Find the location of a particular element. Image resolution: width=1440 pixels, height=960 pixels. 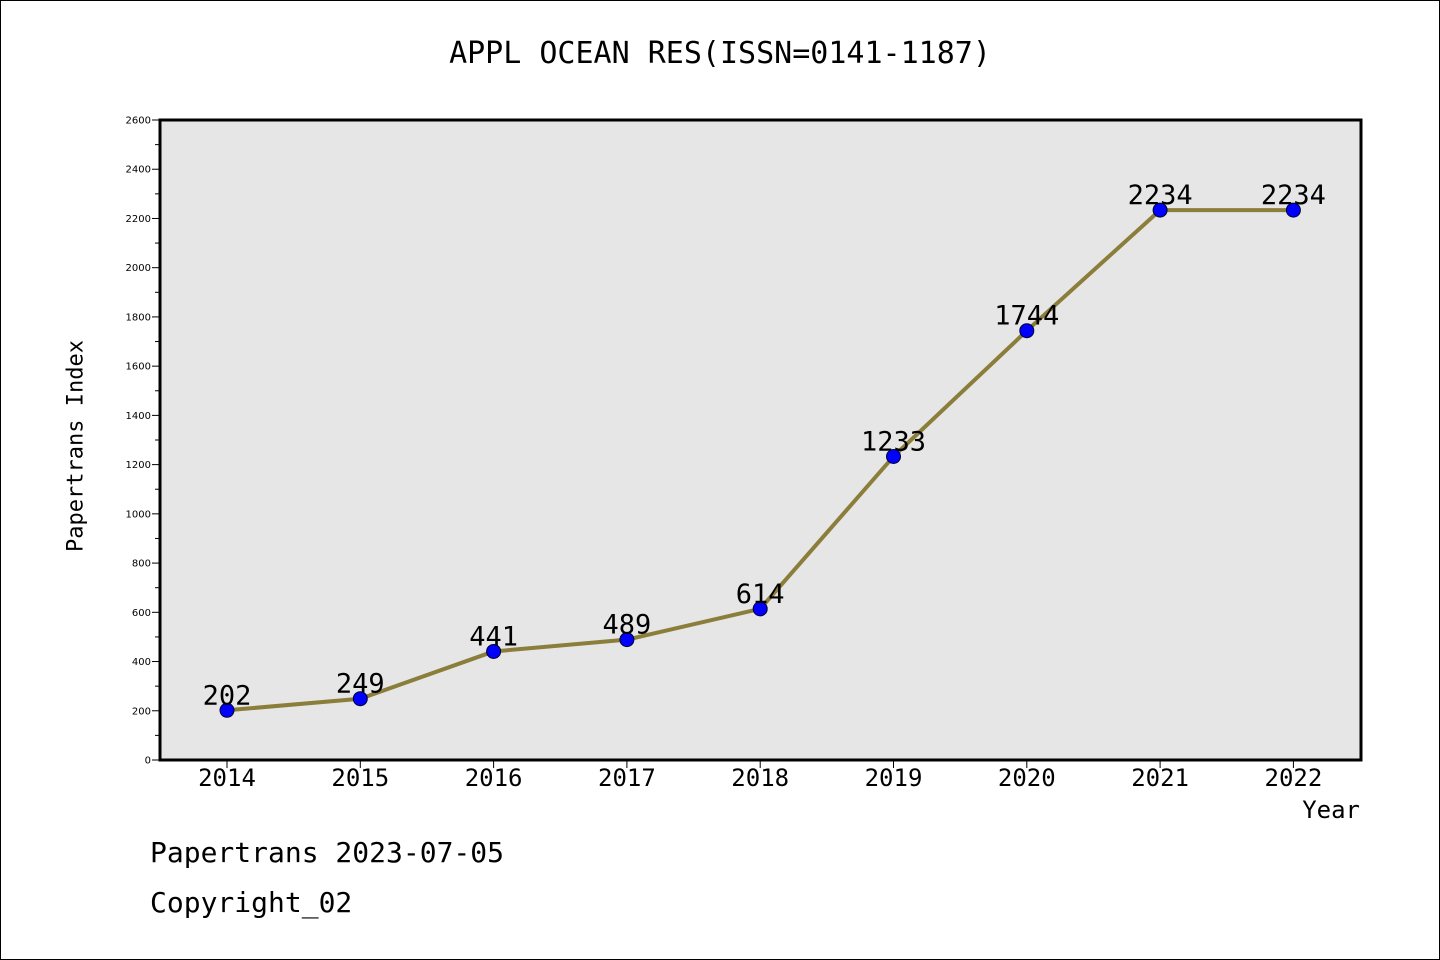

data-label: 1233 is located at coordinates (893, 441).